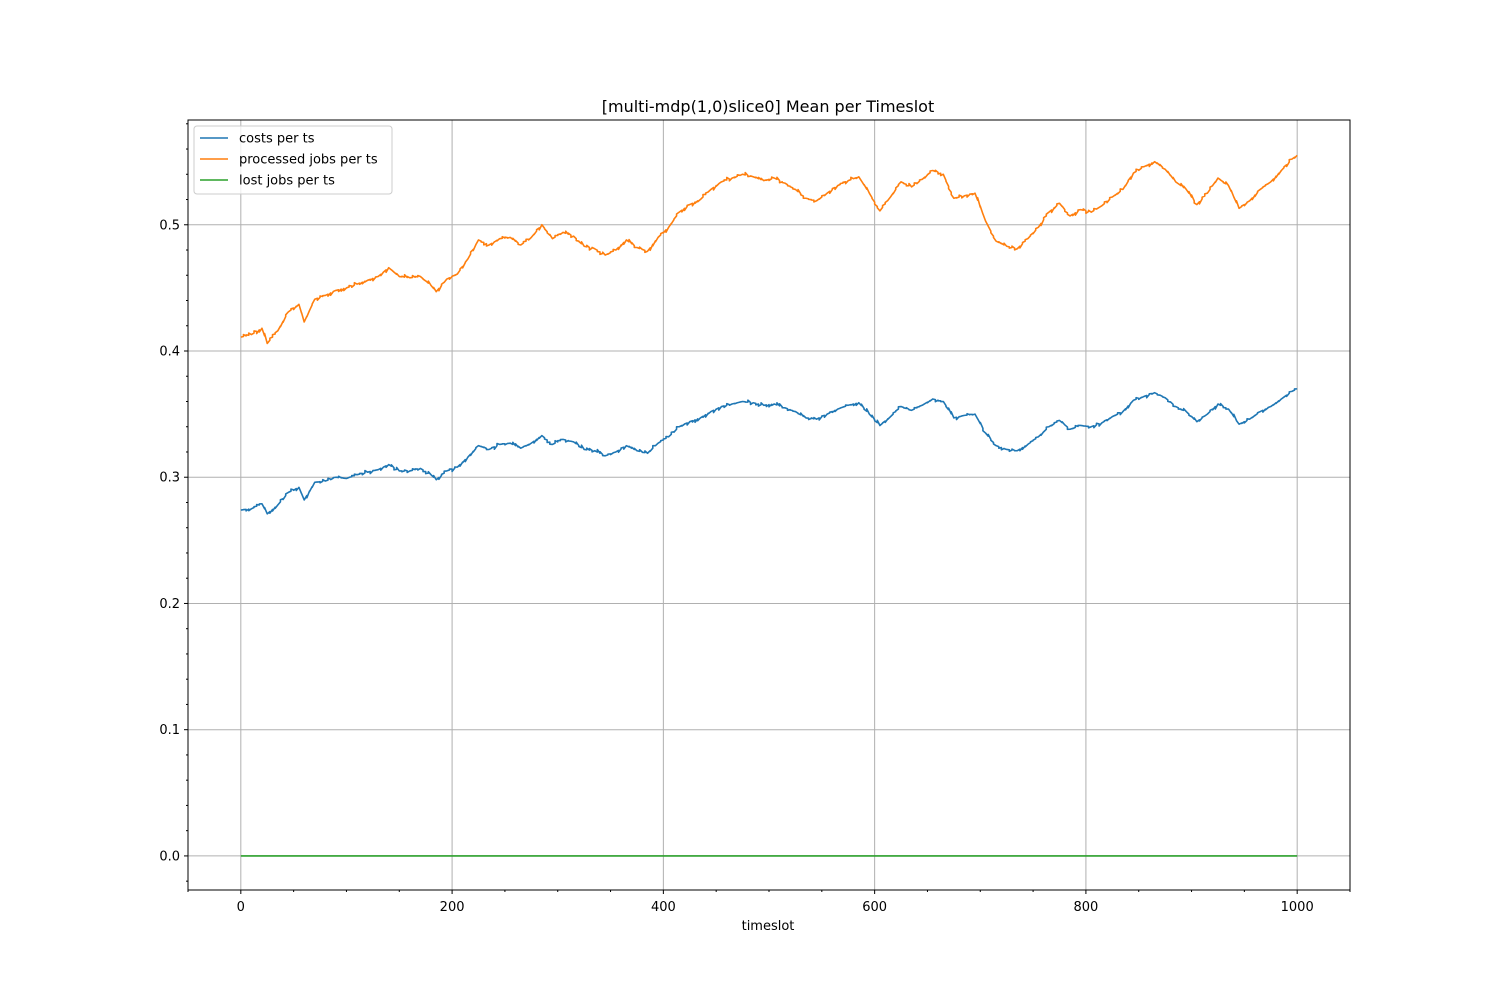 This screenshot has width=1500, height=1000. What do you see at coordinates (169, 478) in the screenshot?
I see `y-tick-label: 0.3` at bounding box center [169, 478].